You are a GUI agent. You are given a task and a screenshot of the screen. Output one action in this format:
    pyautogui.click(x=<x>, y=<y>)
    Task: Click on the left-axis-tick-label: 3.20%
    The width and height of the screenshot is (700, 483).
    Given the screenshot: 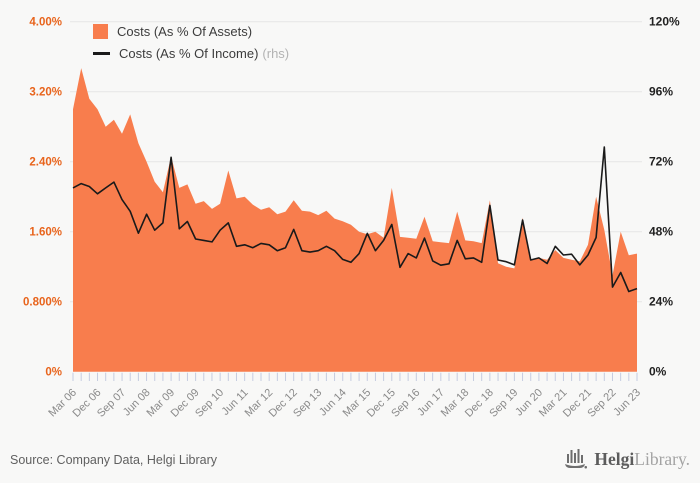 What is the action you would take?
    pyautogui.click(x=45, y=93)
    